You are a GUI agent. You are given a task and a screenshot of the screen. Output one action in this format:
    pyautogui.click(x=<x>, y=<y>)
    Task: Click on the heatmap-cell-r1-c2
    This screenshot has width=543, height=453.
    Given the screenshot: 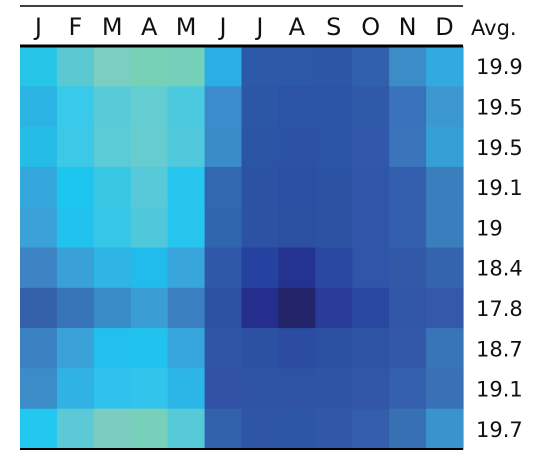 What is the action you would take?
    pyautogui.click(x=75, y=66)
    